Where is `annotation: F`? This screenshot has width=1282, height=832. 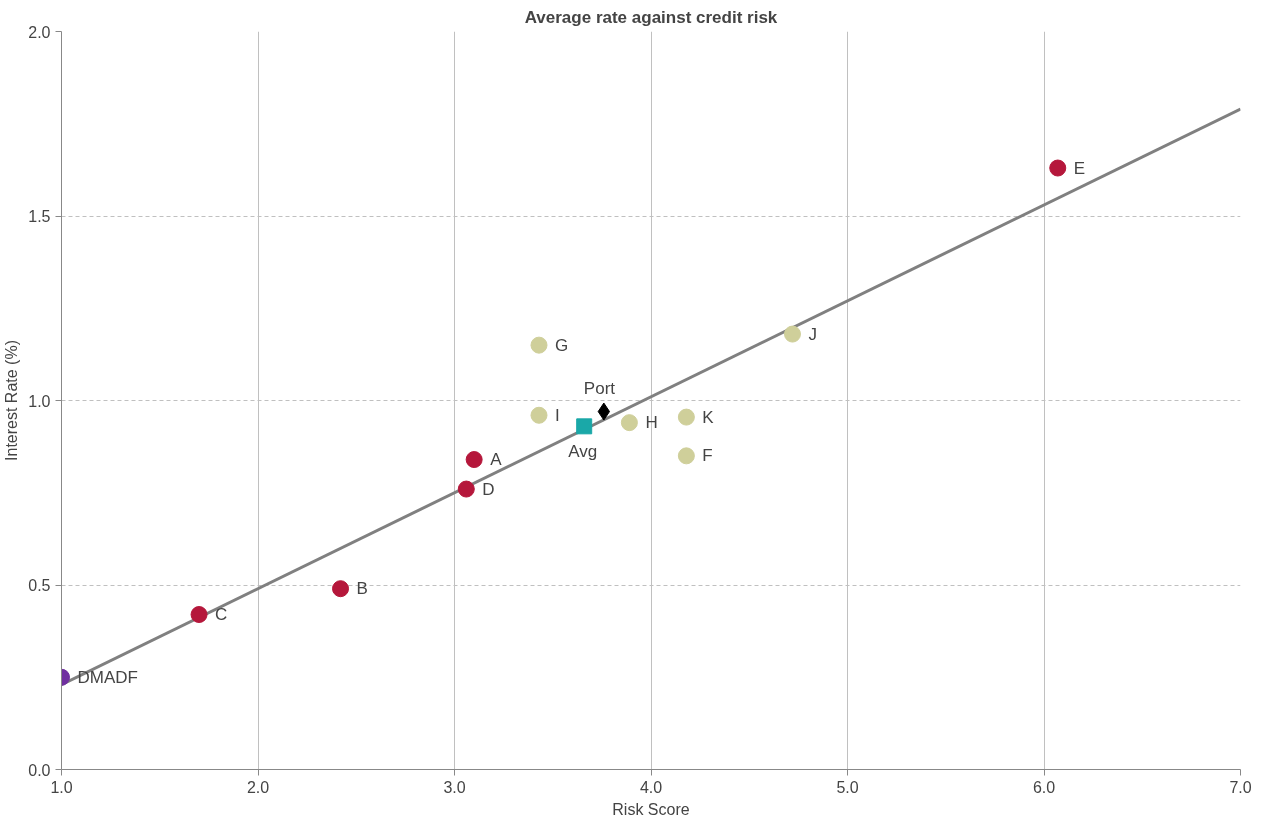
annotation: F is located at coordinates (707, 456).